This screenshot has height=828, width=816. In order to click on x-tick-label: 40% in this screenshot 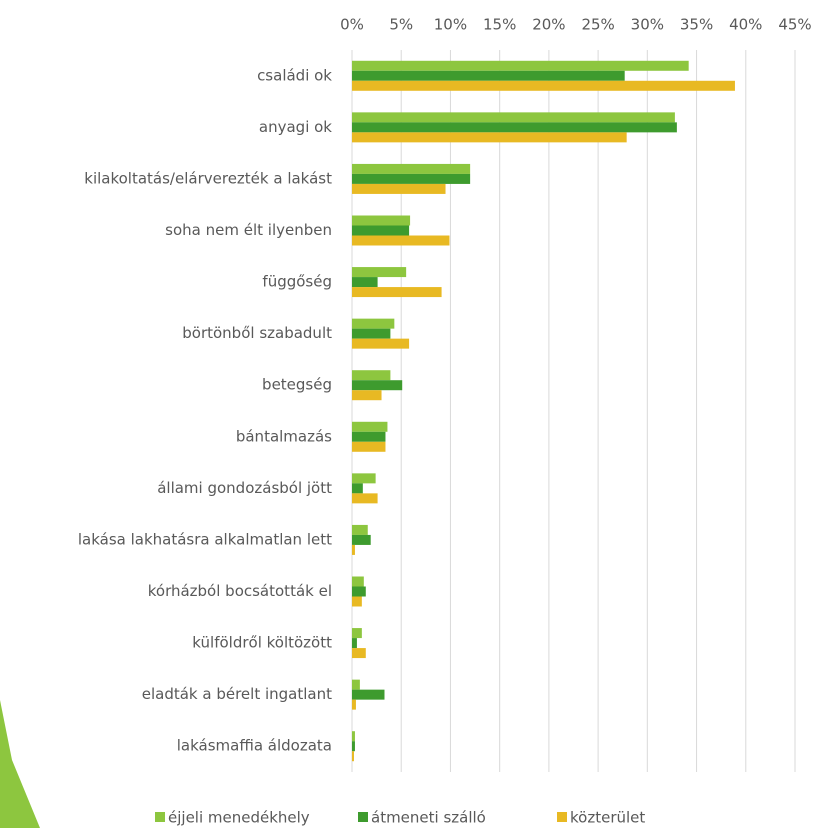, I will do `click(745, 25)`.